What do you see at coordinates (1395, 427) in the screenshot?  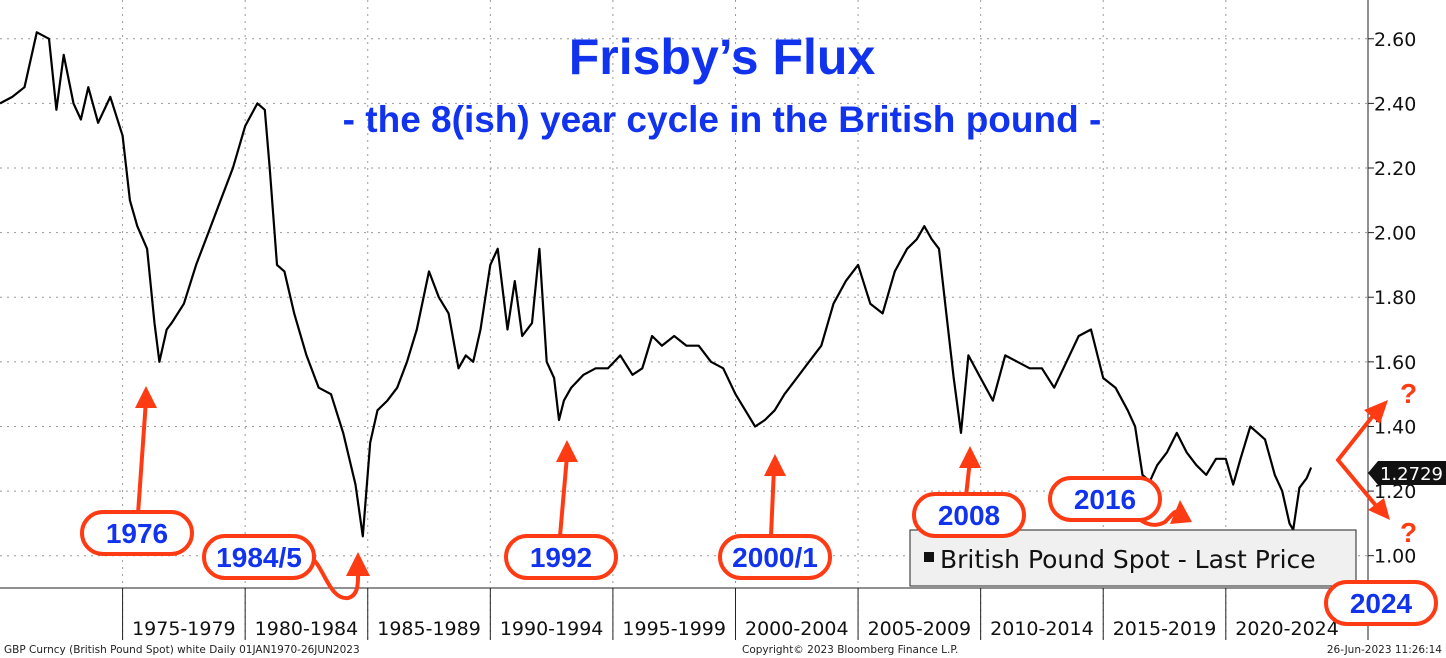 I see `y-tick-label: 1.40` at bounding box center [1395, 427].